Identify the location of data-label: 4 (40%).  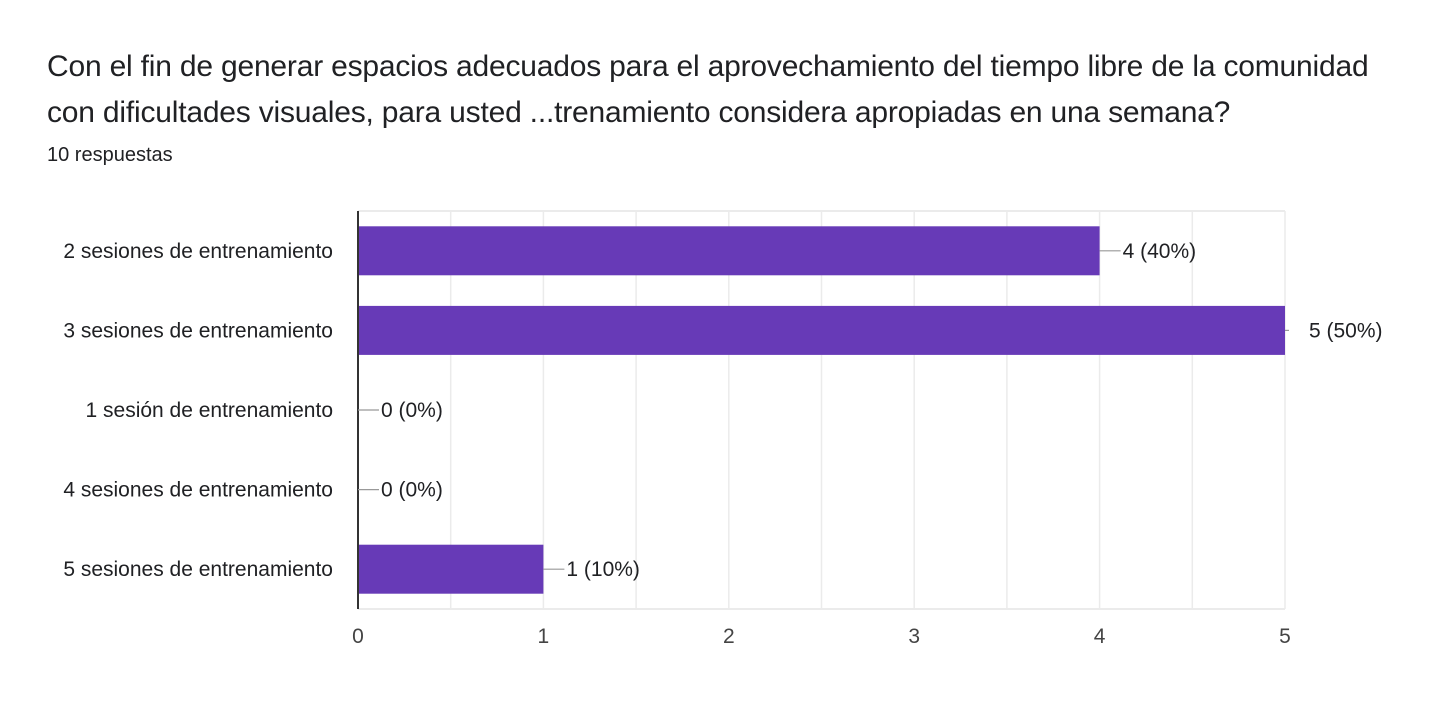
(1160, 251).